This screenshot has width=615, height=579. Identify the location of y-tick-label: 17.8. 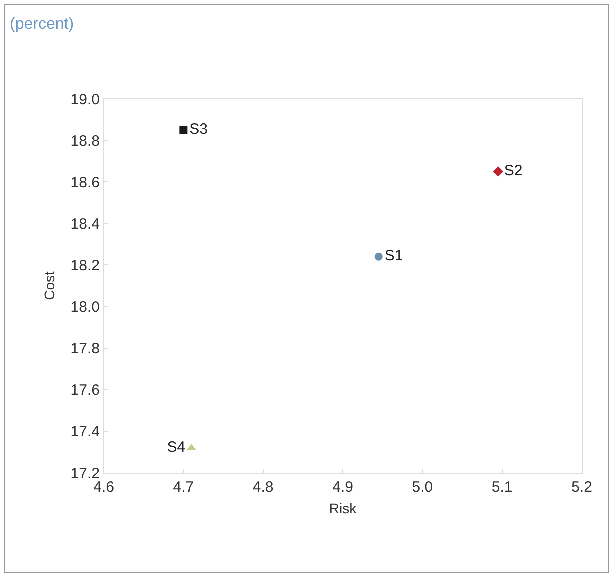
(85, 349).